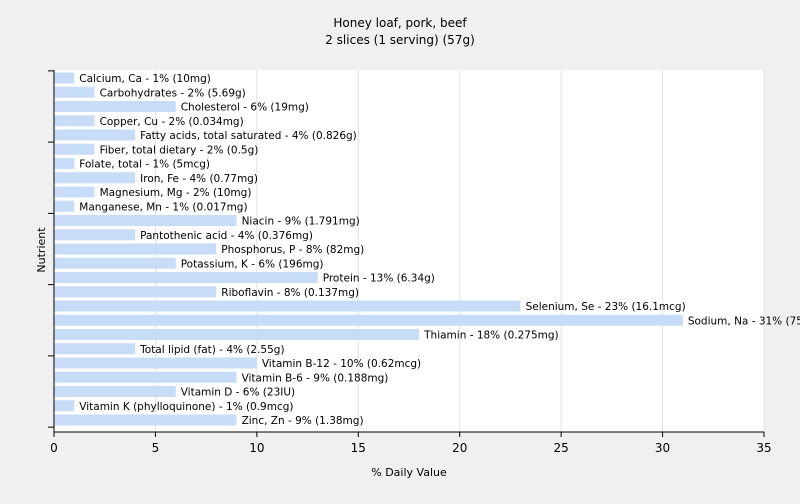  Describe the element at coordinates (409, 472) in the screenshot. I see `x-axis-label: % Daily Value` at that location.